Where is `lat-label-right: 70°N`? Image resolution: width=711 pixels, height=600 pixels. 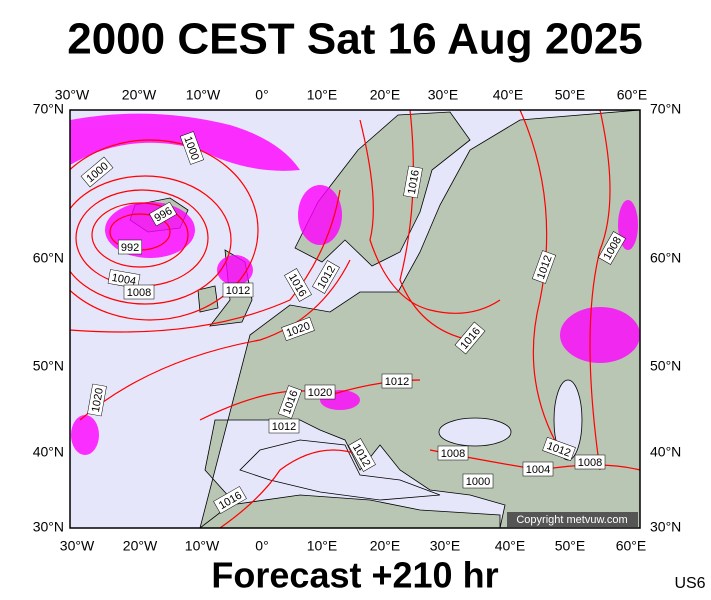
lat-label-right: 70°N is located at coordinates (665, 109).